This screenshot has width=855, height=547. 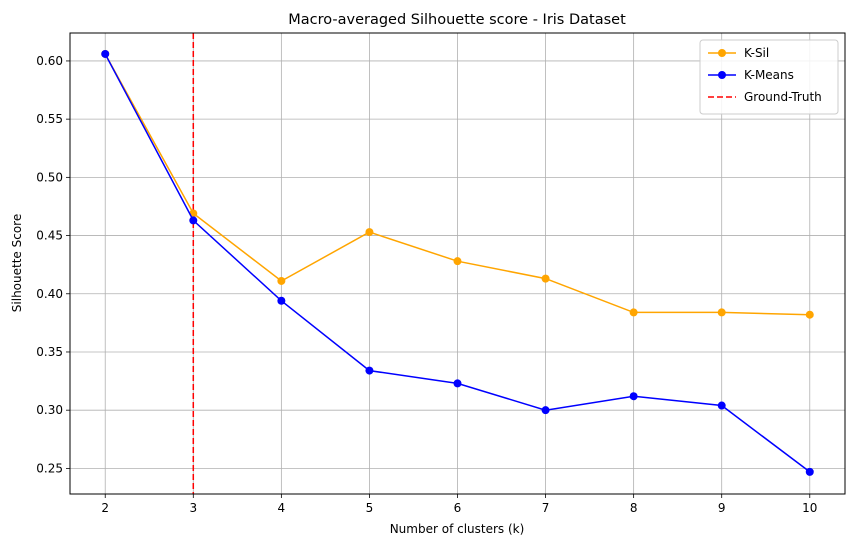 I want to click on x-axis-label: Number of clusters (k), so click(x=457, y=529).